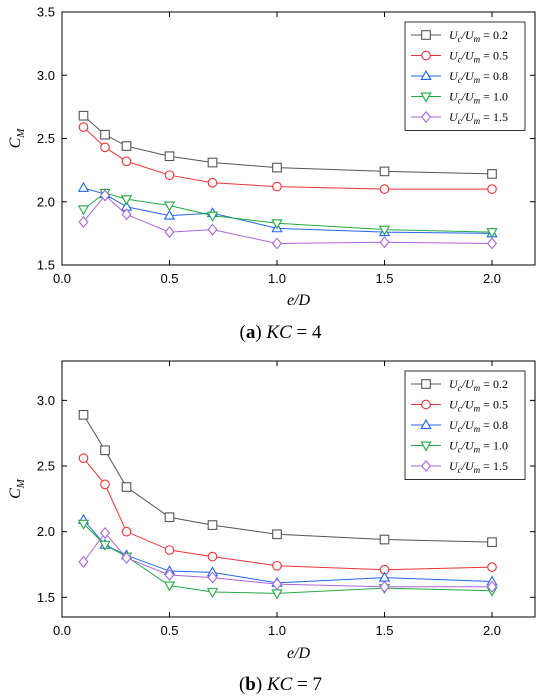 The width and height of the screenshot is (550, 699). What do you see at coordinates (280, 684) in the screenshot?
I see `figure-caption: (b) KC = 7` at bounding box center [280, 684].